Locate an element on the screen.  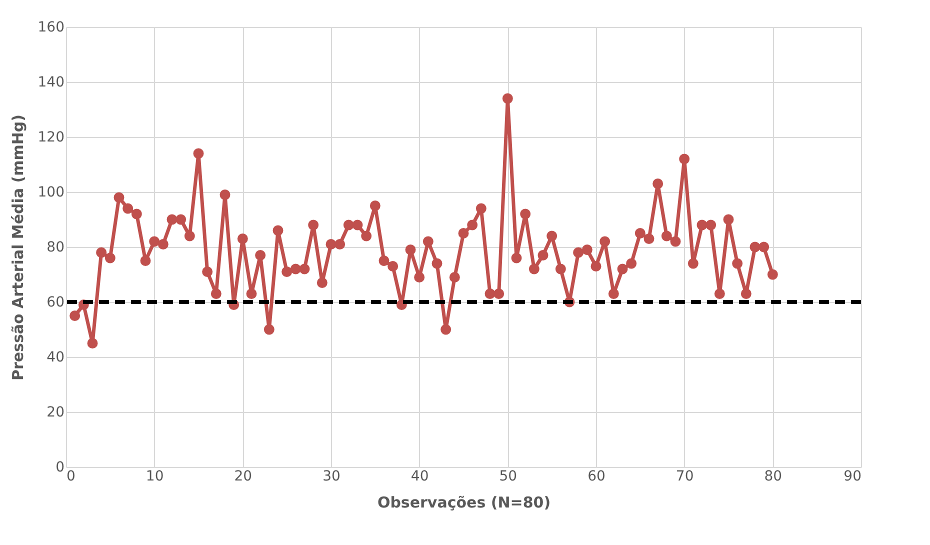
x-axis-title: Observações (N=80) is located at coordinates (464, 503).